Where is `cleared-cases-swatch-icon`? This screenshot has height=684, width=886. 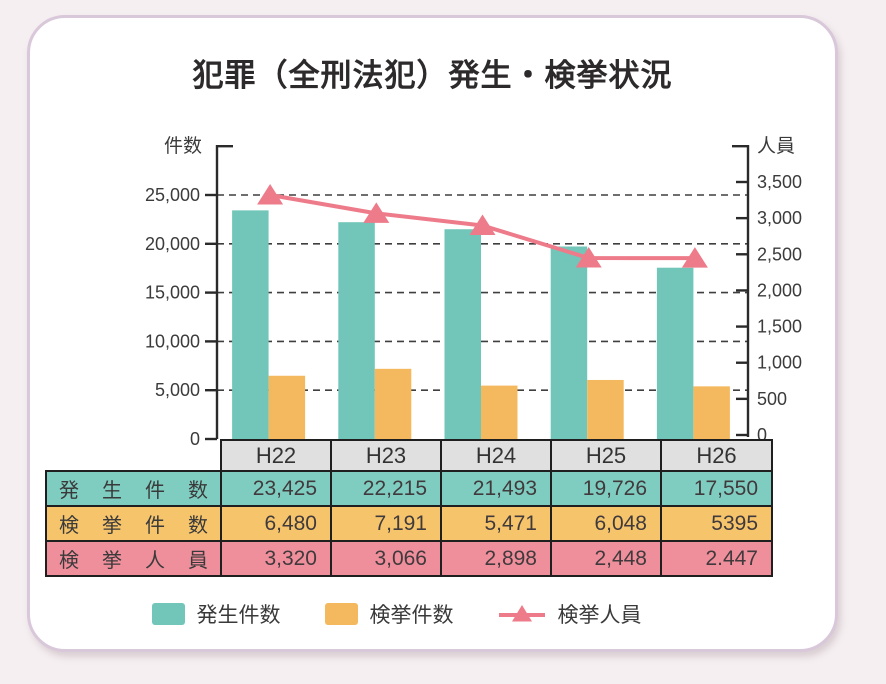 cleared-cases-swatch-icon is located at coordinates (341, 614).